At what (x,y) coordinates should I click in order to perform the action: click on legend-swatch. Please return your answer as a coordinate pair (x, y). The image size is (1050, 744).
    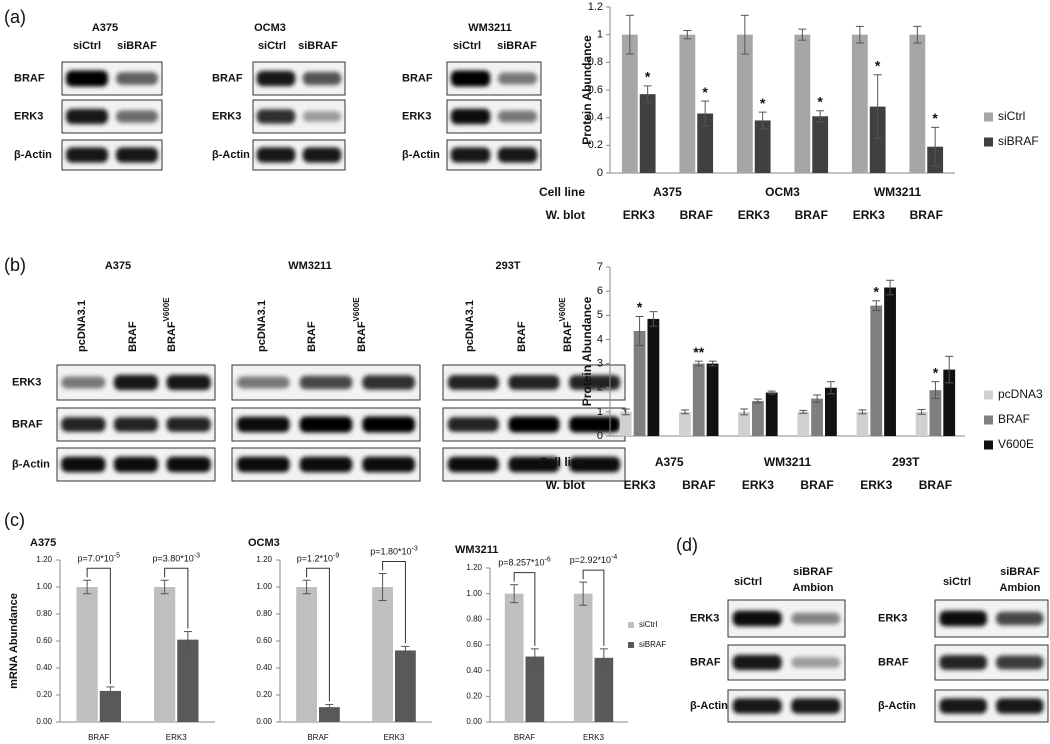
    Looking at the image, I should click on (988, 142).